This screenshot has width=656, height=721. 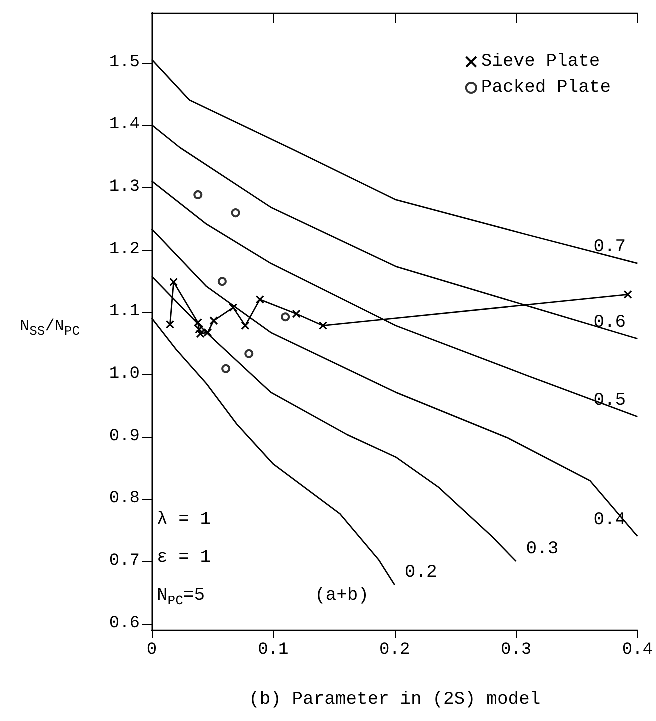 What do you see at coordinates (542, 549) in the screenshot?
I see `series-label: 0.3` at bounding box center [542, 549].